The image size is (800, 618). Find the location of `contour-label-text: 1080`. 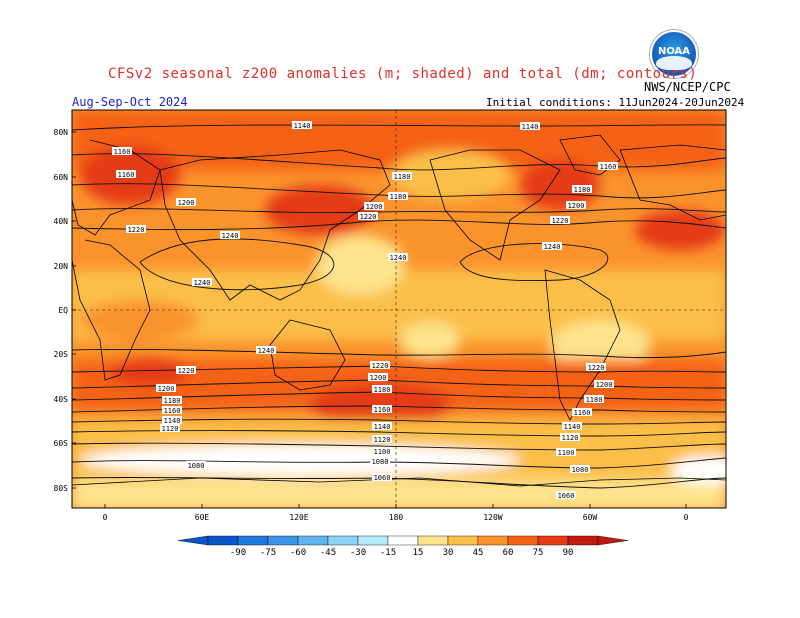

contour-label-text: 1080 is located at coordinates (580, 470).